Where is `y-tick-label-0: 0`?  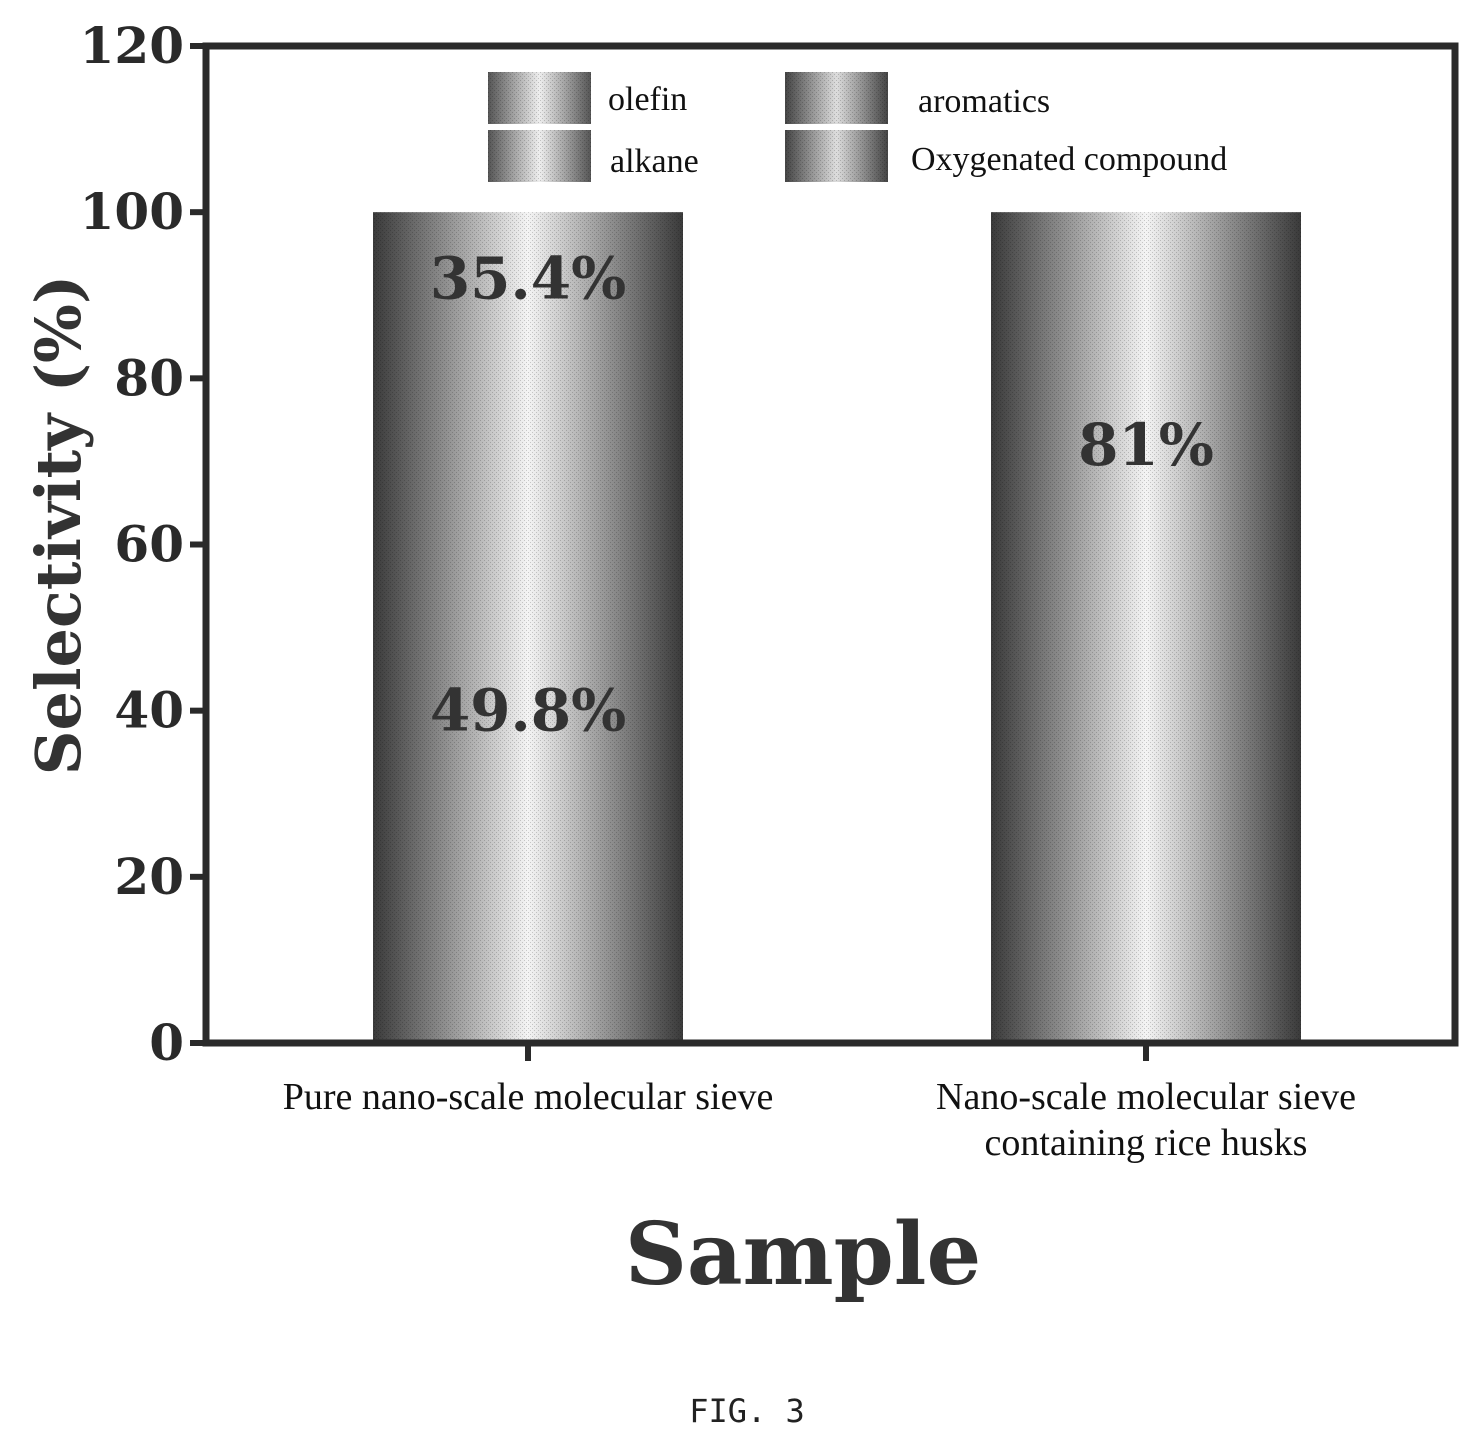 y-tick-label-0: 0 is located at coordinates (166, 1042).